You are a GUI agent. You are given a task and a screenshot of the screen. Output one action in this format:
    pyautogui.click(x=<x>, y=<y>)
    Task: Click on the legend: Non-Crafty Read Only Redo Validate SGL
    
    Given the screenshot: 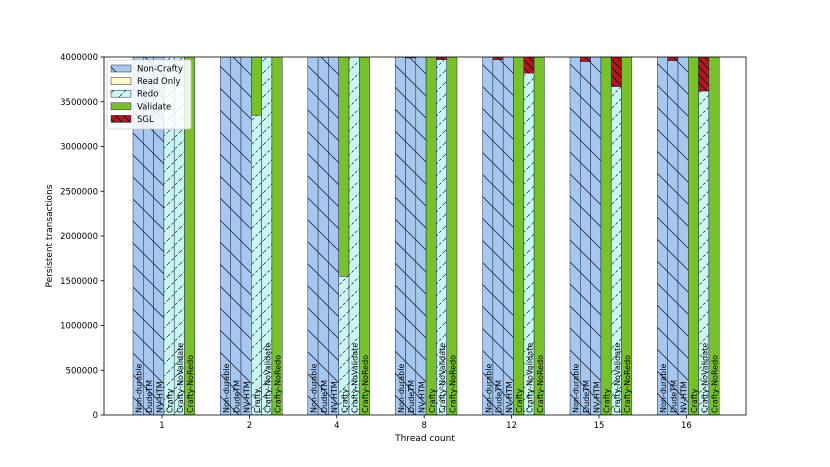 What is the action you would take?
    pyautogui.click(x=149, y=94)
    